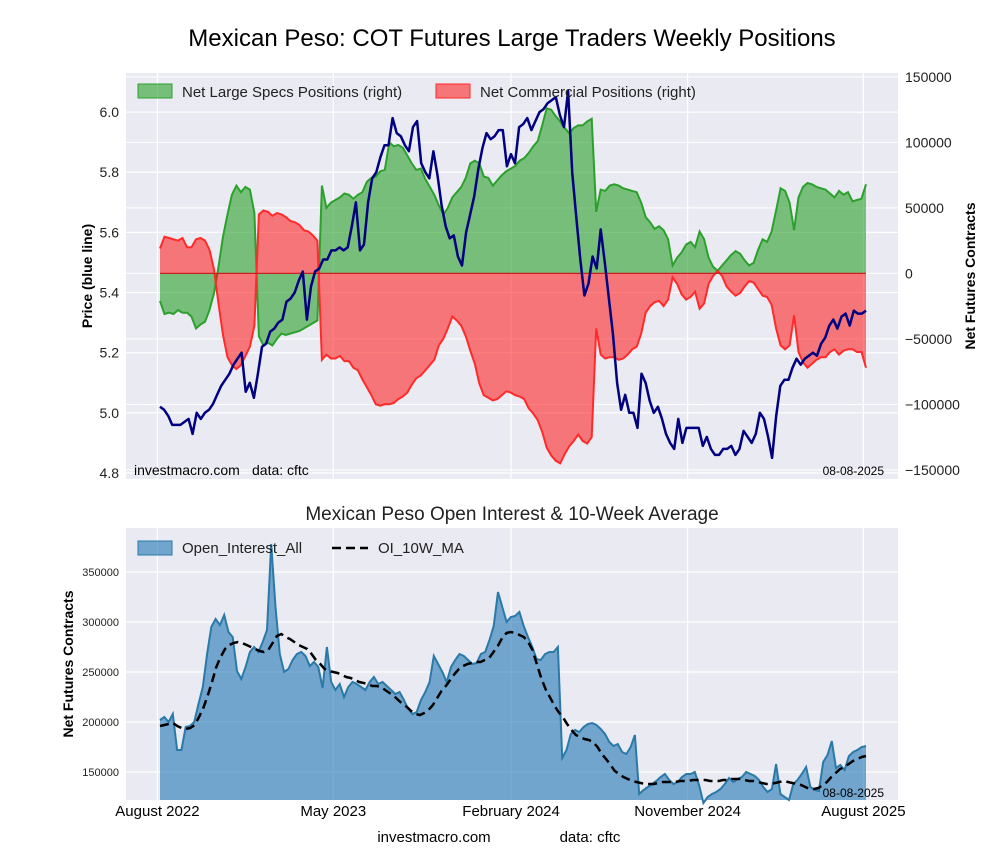  Describe the element at coordinates (157, 811) in the screenshot. I see `date-tick-label: August 2022` at that location.